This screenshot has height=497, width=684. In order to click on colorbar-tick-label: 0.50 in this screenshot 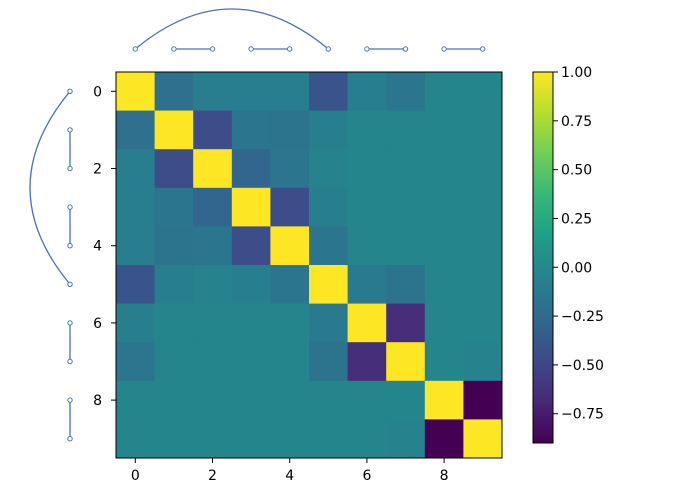, I will do `click(576, 171)`.